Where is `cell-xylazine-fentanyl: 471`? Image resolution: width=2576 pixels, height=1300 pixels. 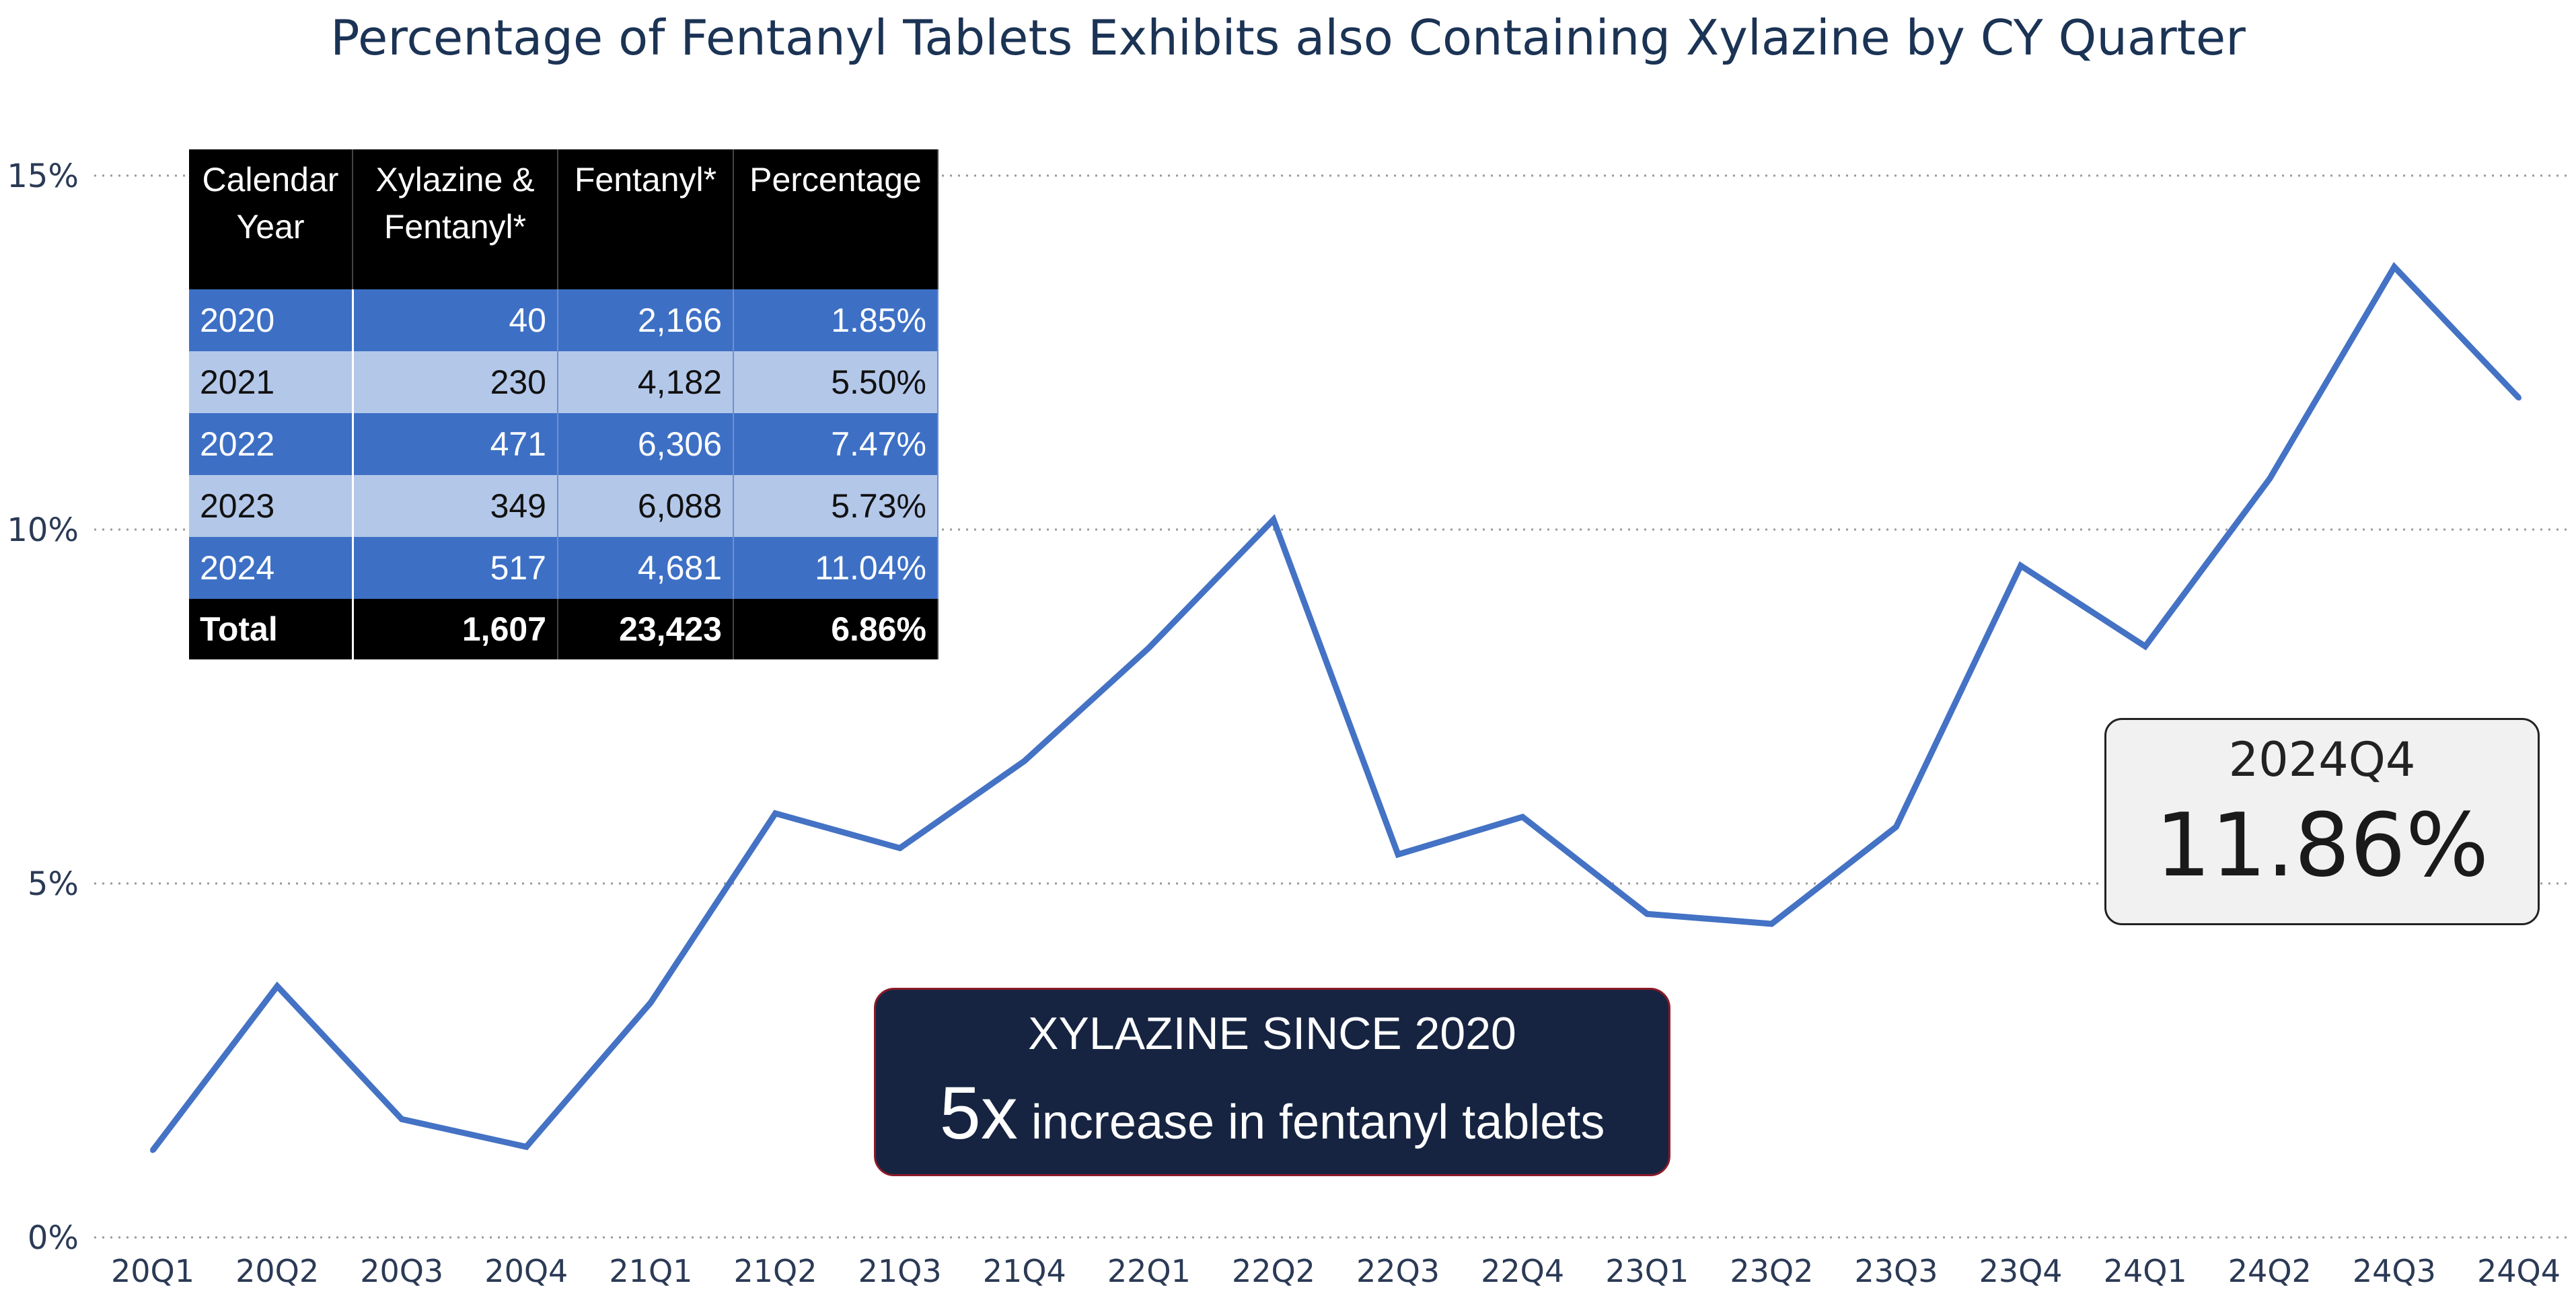
cell-xylazine-fentanyl: 471 is located at coordinates (455, 444).